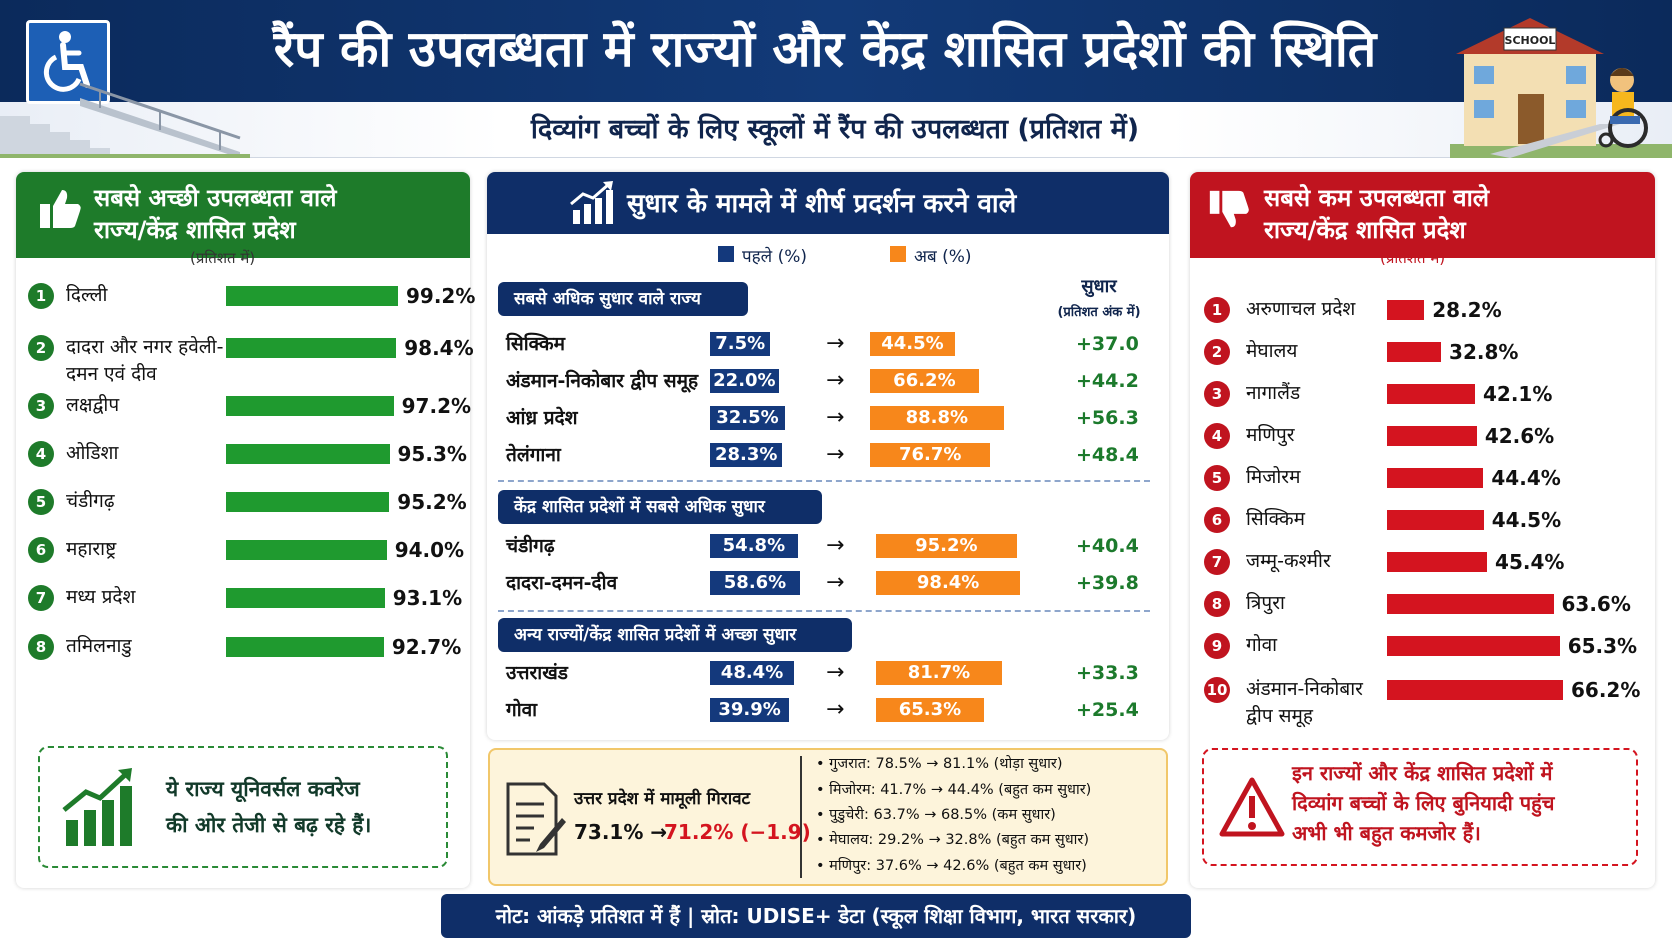 The height and width of the screenshot is (941, 1672). What do you see at coordinates (1301, 309) in the screenshot?
I see `worst-row-name: अरुणाचल प्रदेश` at bounding box center [1301, 309].